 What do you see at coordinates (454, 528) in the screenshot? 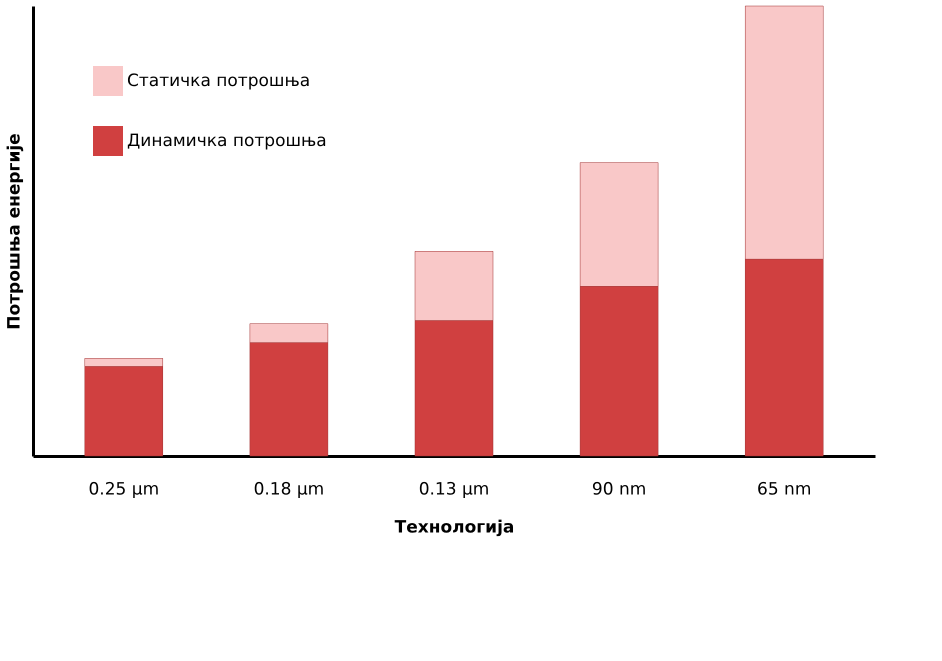
I see `x-axis-title: Технологија` at bounding box center [454, 528].